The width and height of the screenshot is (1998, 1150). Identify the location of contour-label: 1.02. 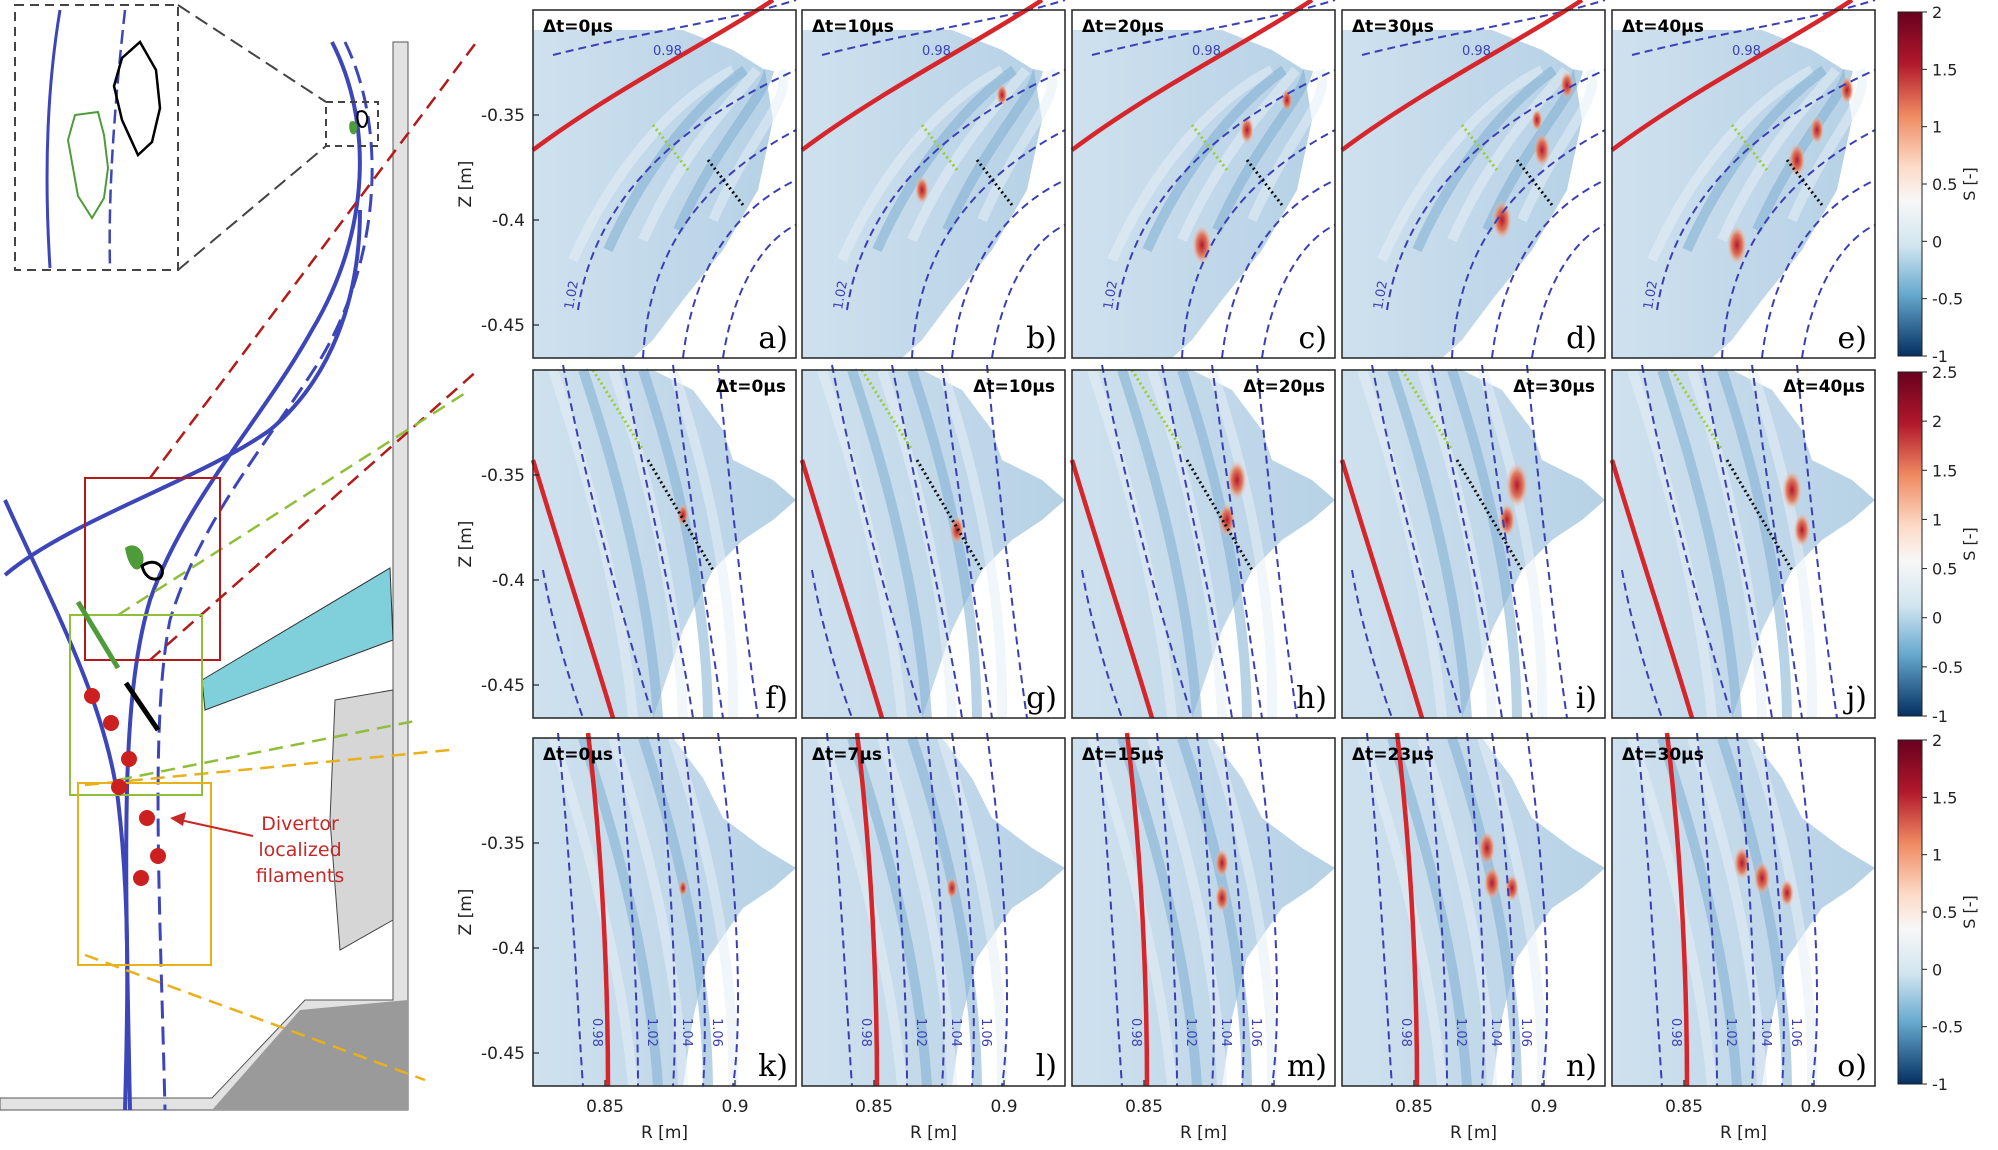
(920, 1032).